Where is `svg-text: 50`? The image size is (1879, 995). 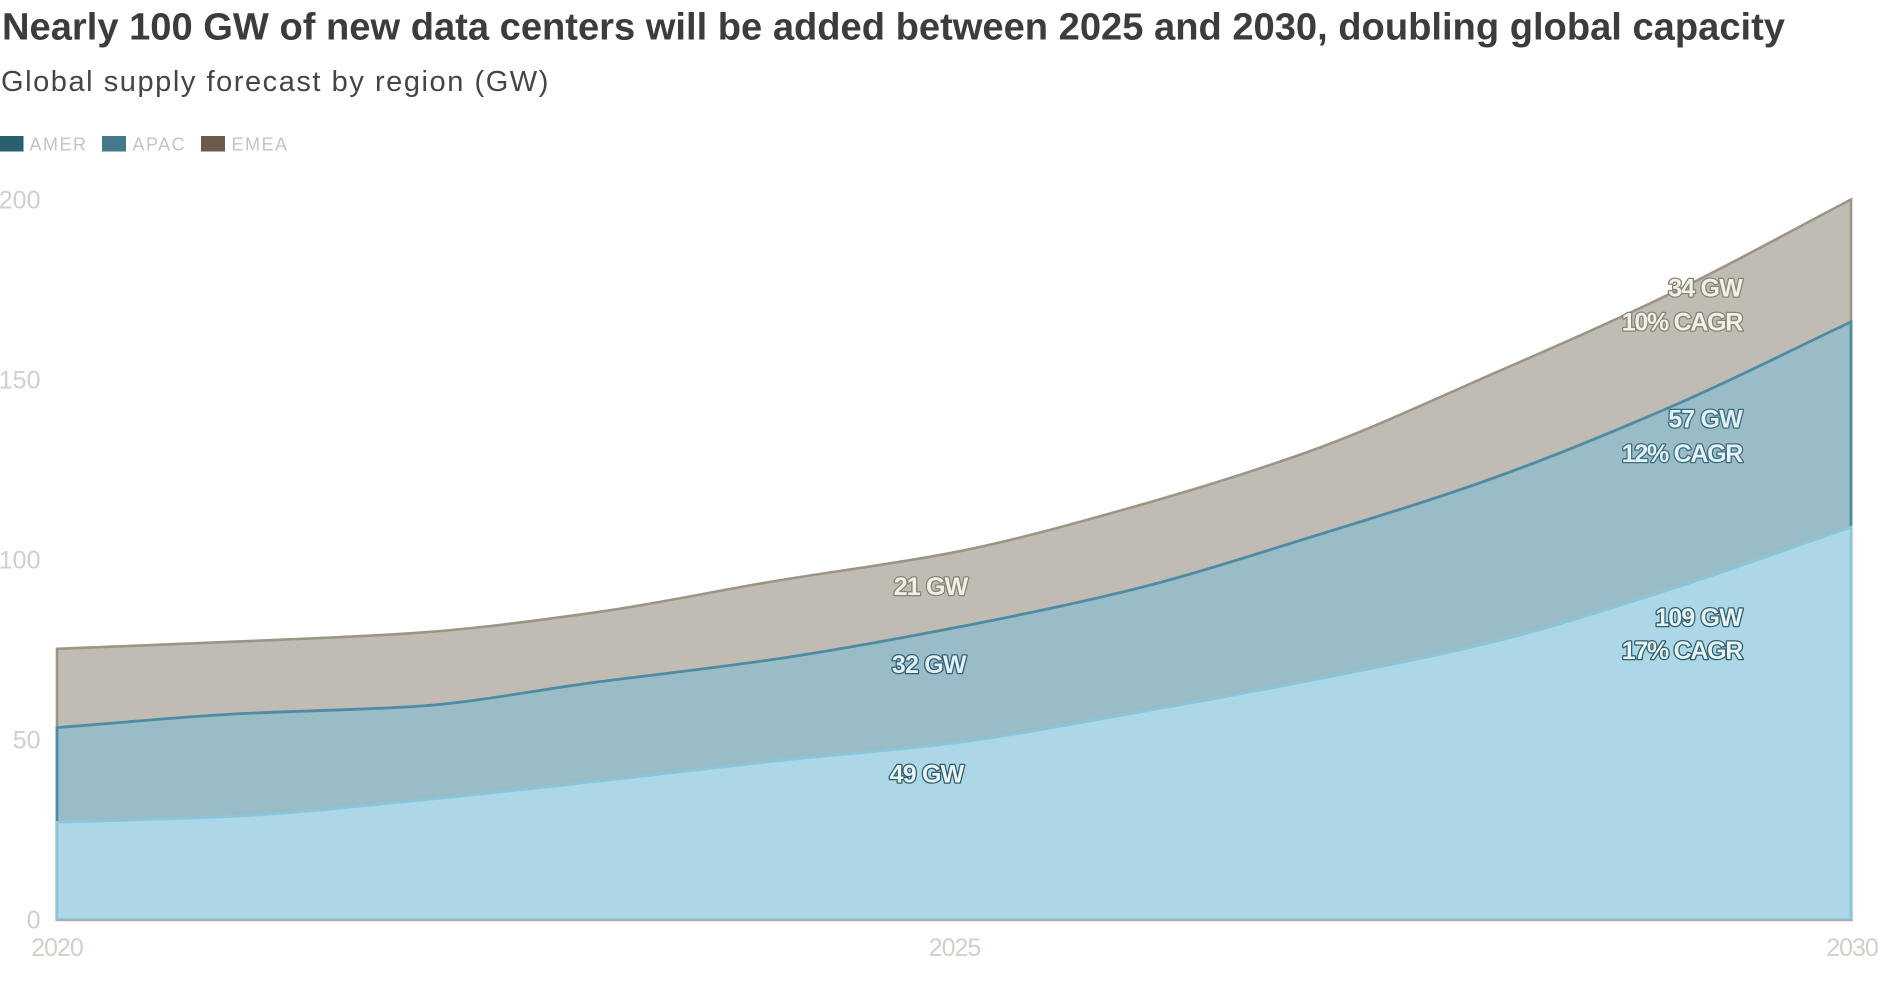
svg-text: 50 is located at coordinates (27, 741).